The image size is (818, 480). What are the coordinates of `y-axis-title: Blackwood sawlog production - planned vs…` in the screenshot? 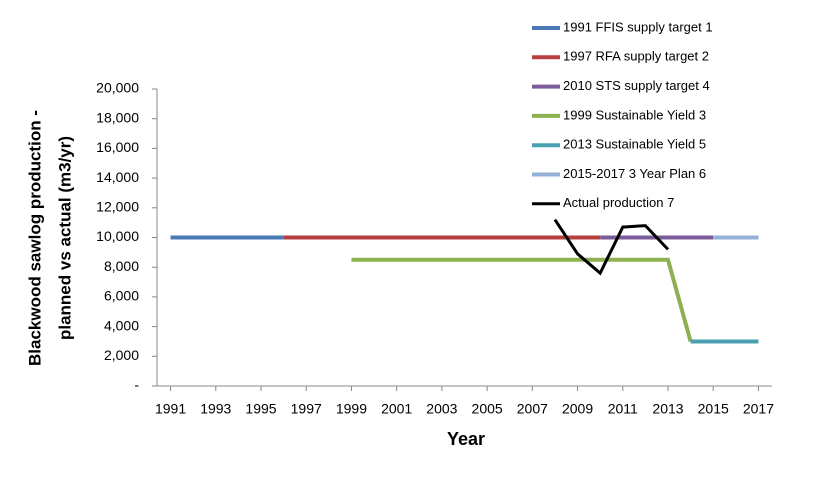 It's located at (49, 238).